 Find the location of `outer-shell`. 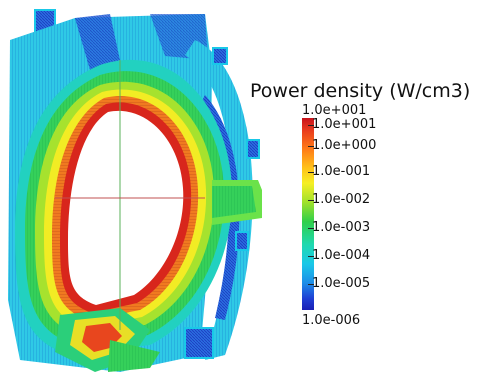

outer-shell is located at coordinates (222, 200).